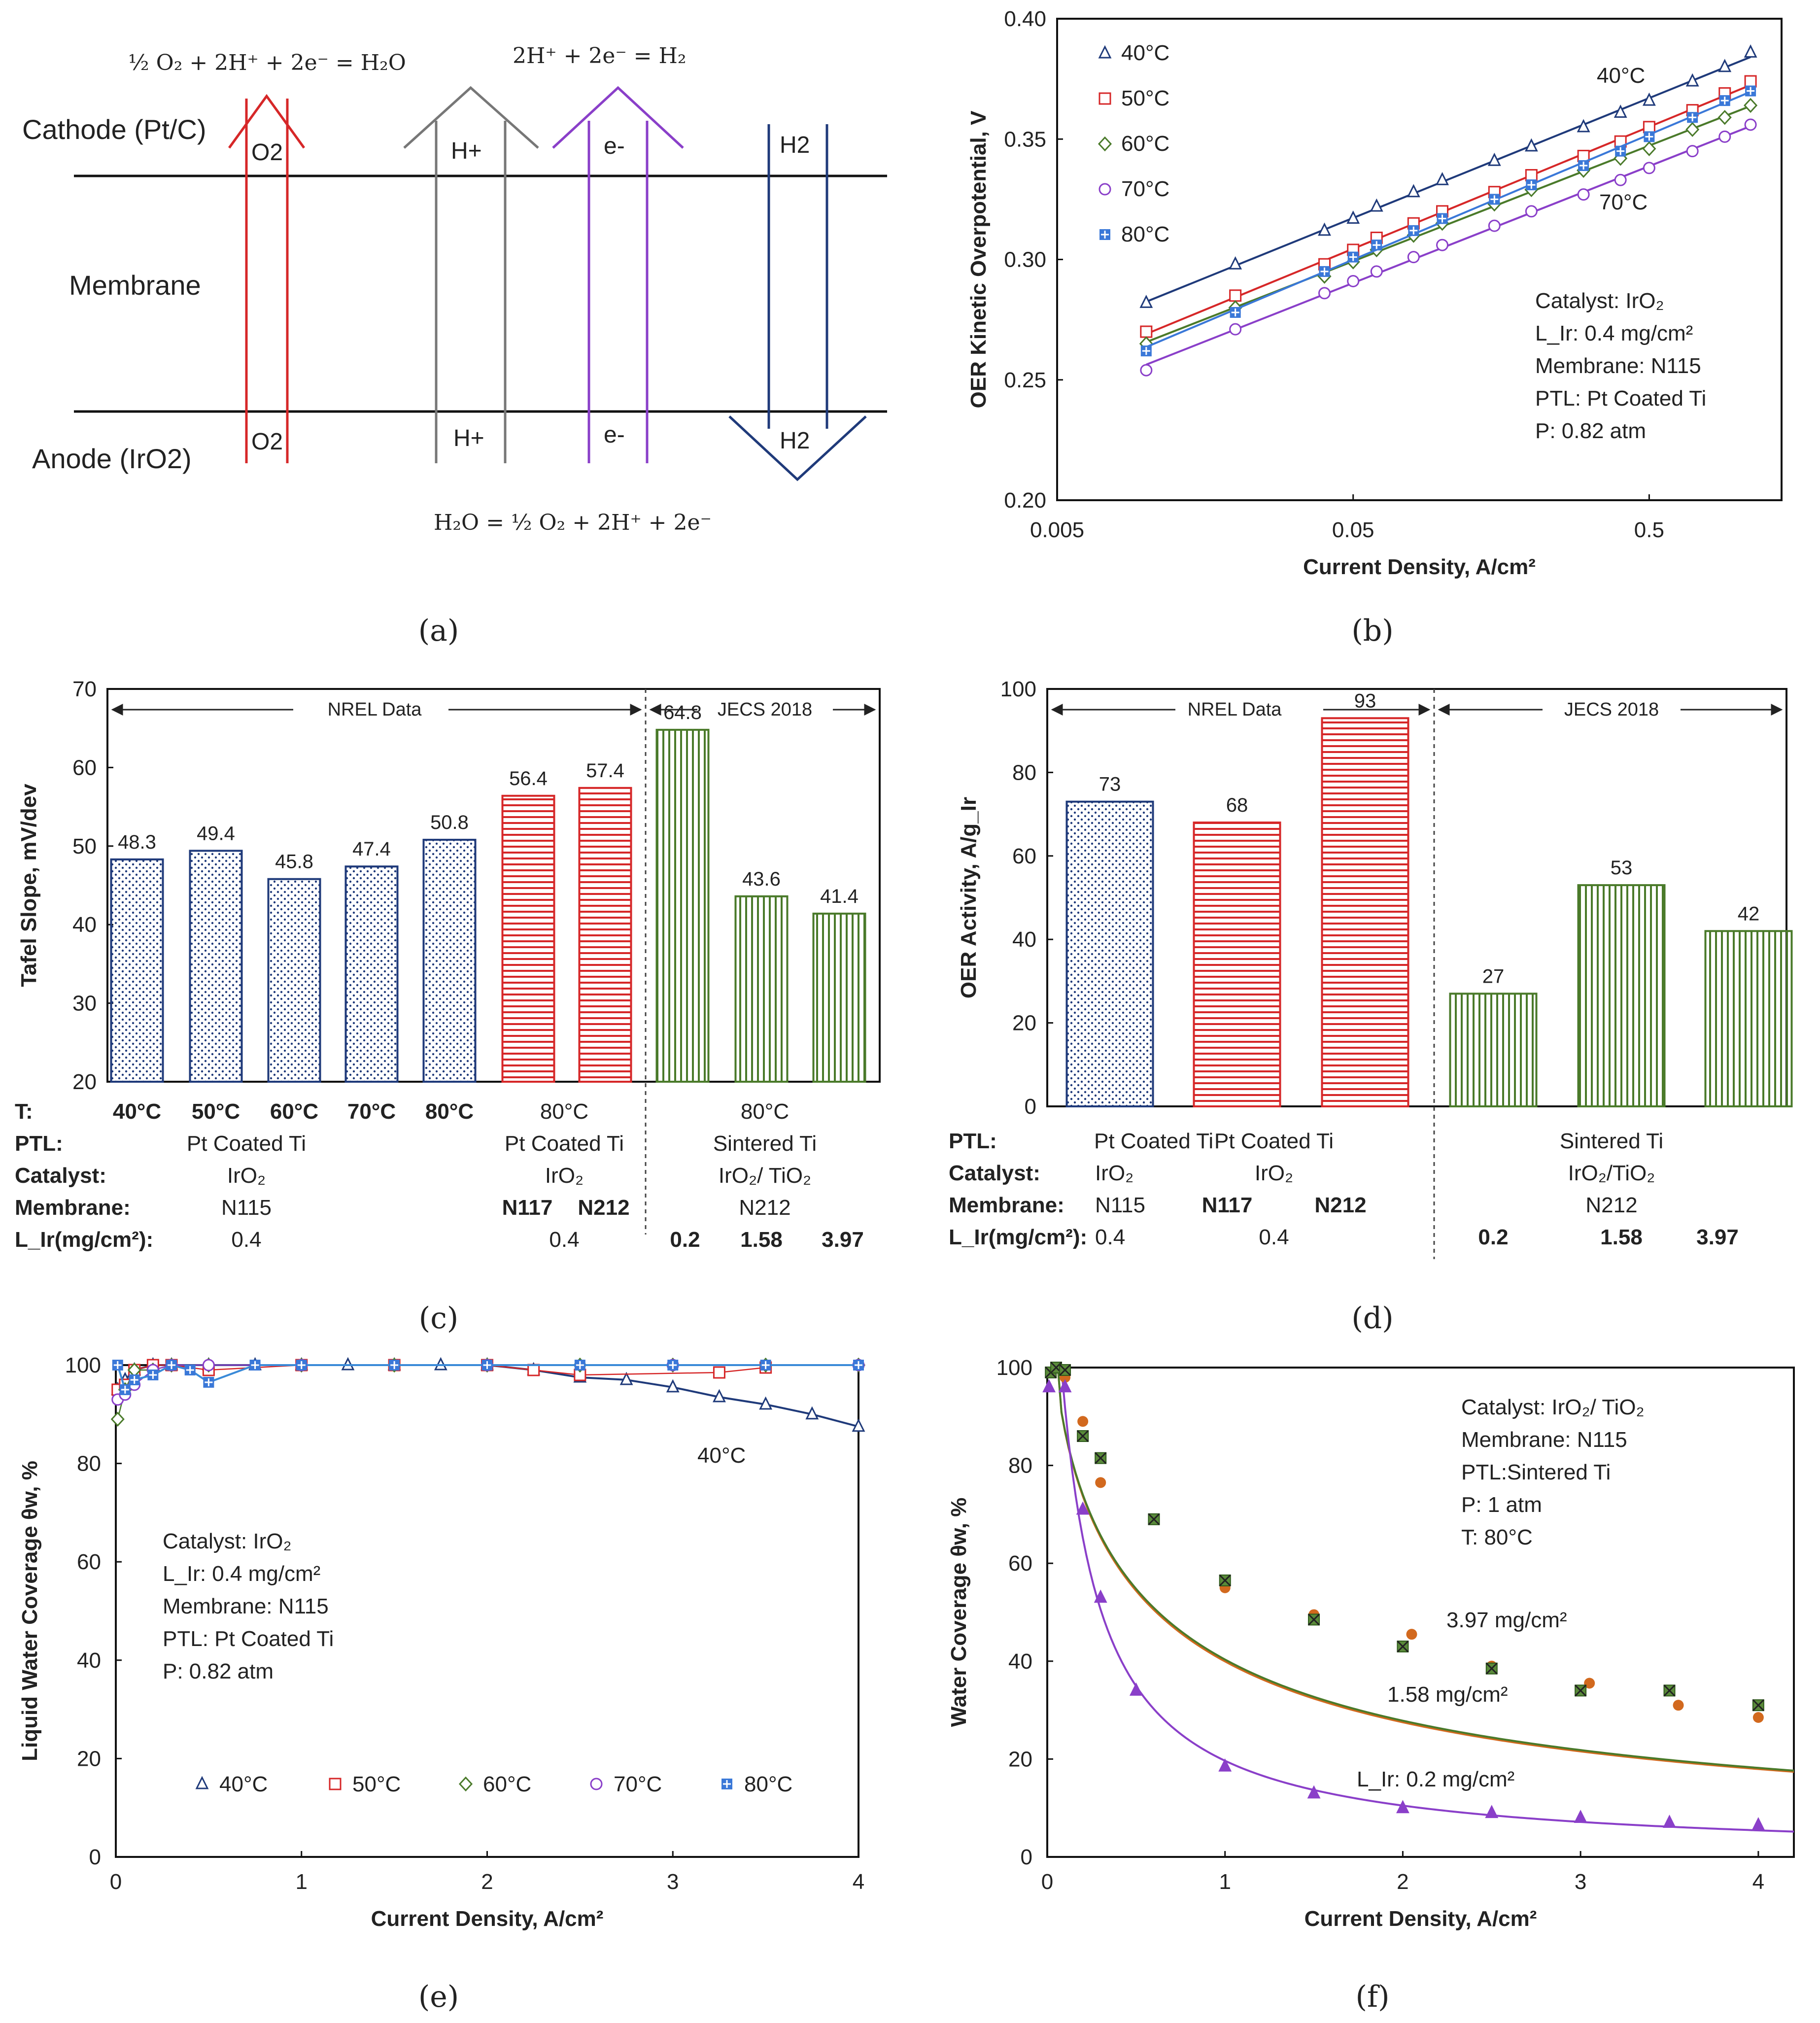 This screenshot has width=1820, height=2023. What do you see at coordinates (1599, 301) in the screenshot?
I see `info-line: Catalyst: IrO₂` at bounding box center [1599, 301].